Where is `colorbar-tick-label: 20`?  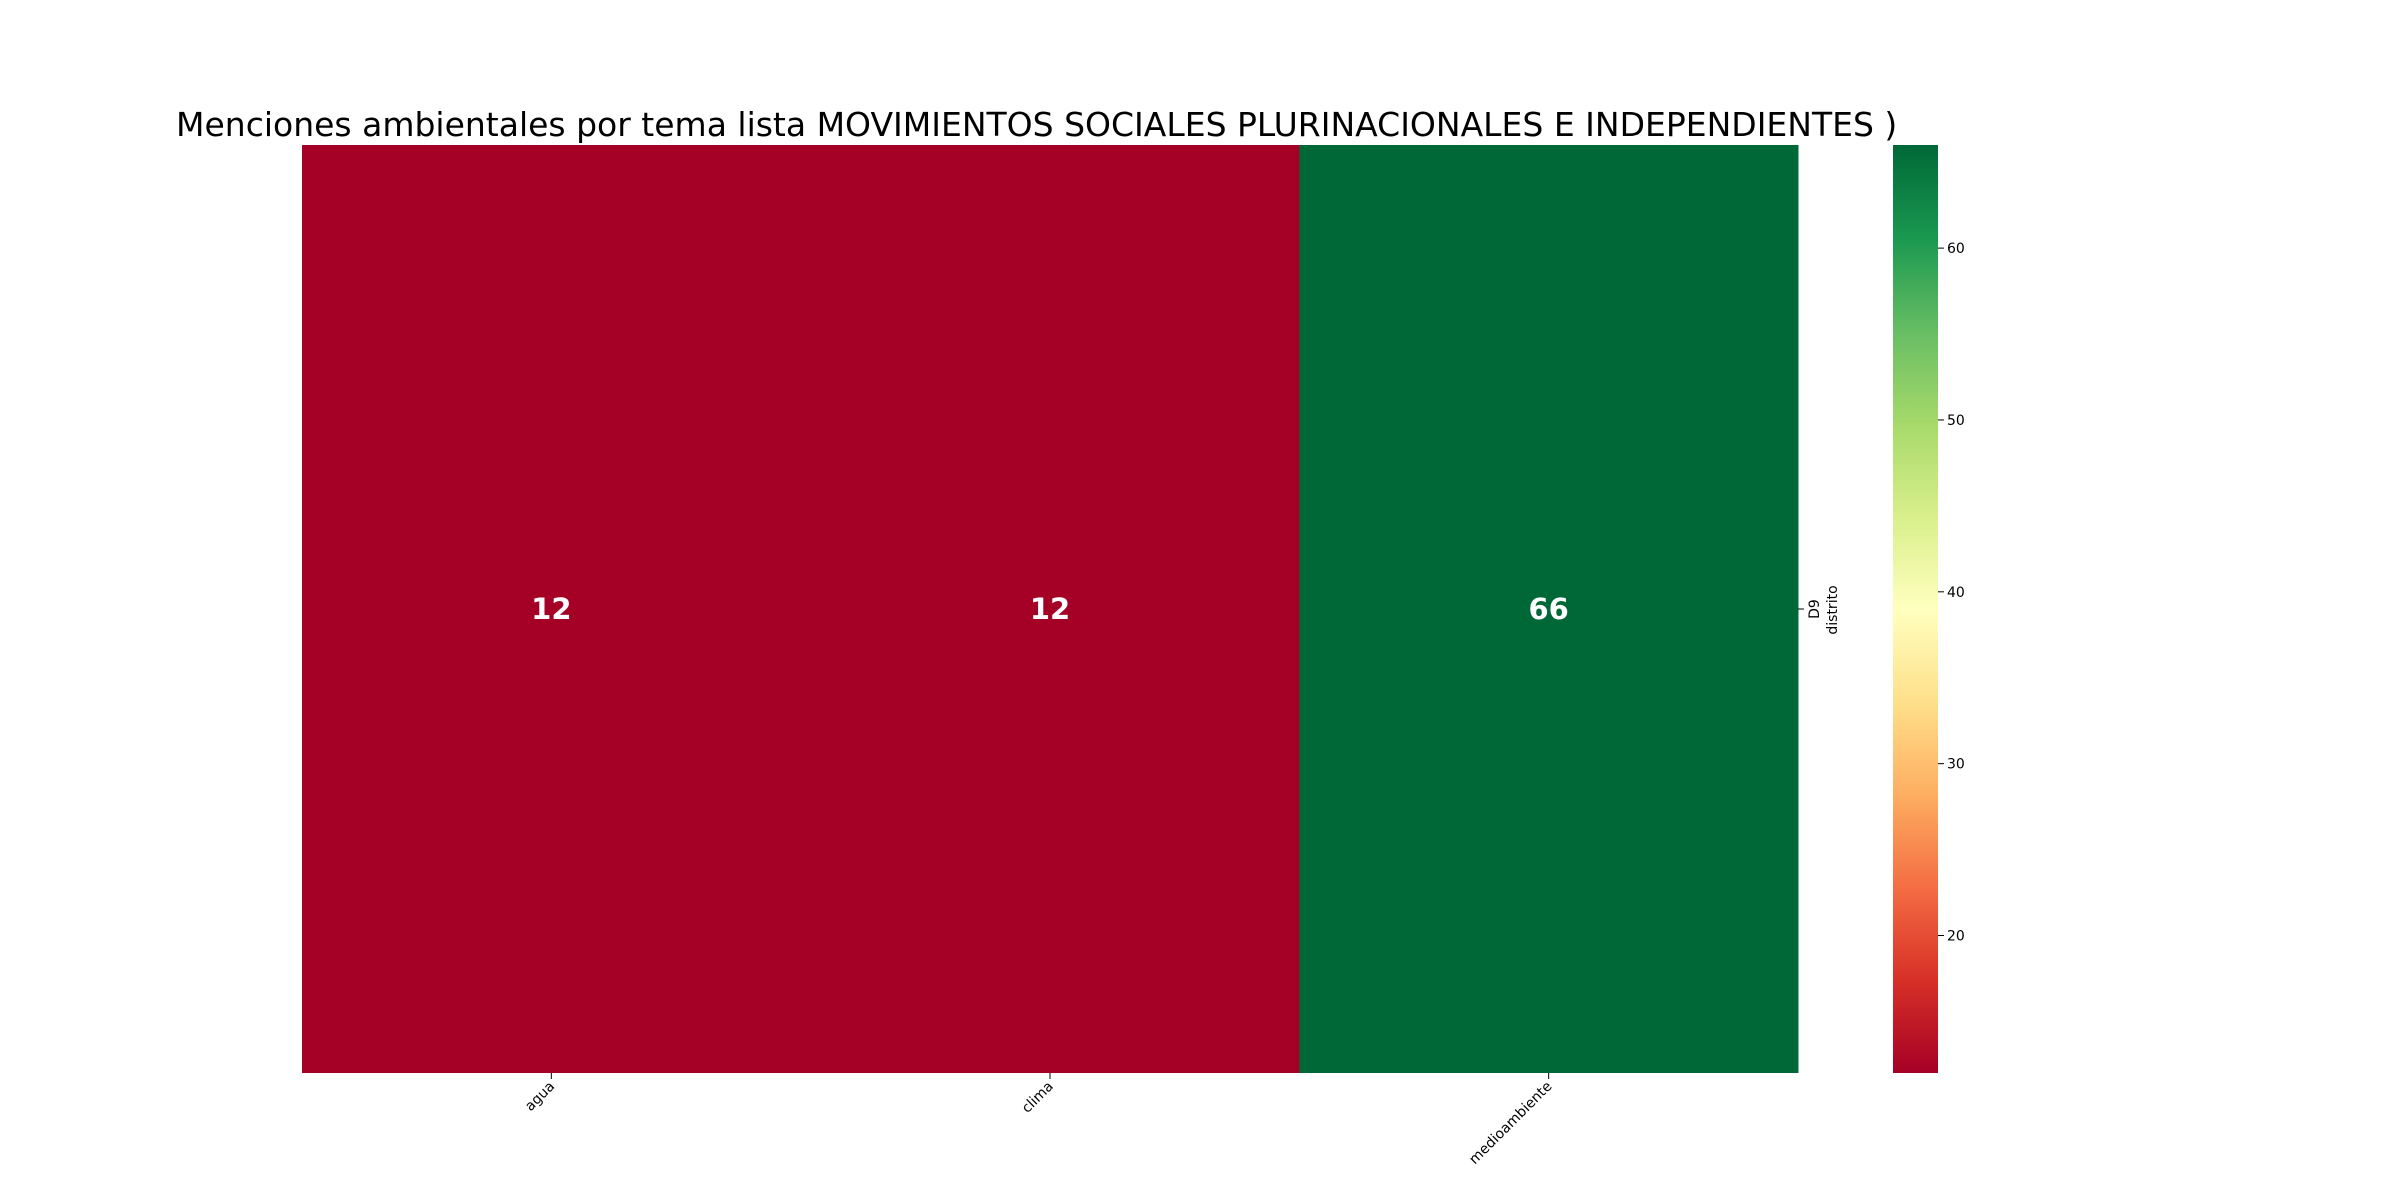
colorbar-tick-label: 20 is located at coordinates (1956, 937).